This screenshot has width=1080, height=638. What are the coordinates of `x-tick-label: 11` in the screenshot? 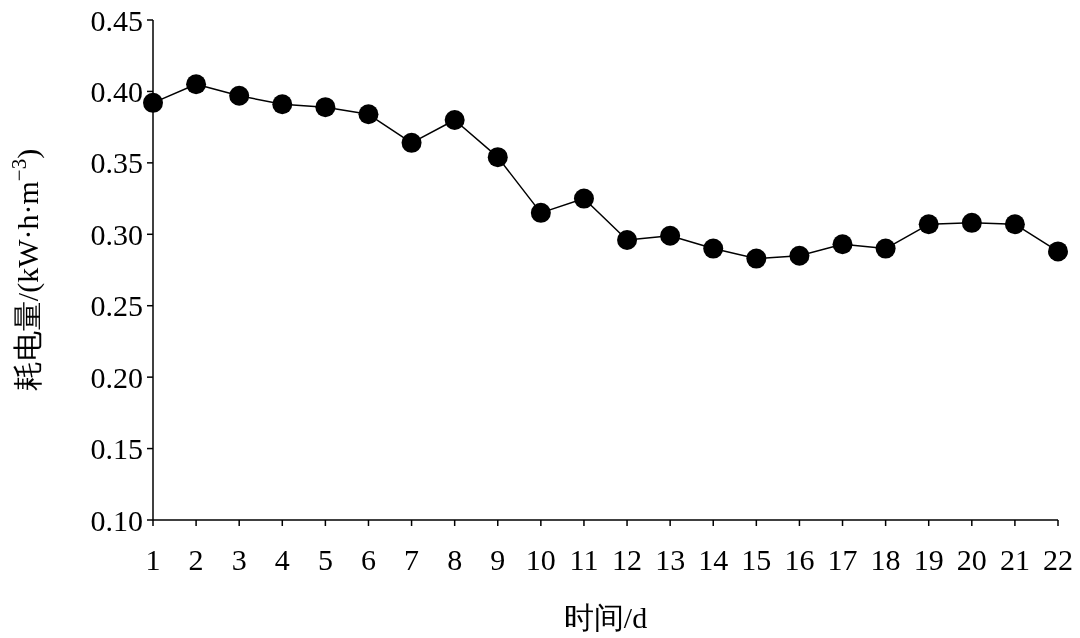 It's located at (584, 559).